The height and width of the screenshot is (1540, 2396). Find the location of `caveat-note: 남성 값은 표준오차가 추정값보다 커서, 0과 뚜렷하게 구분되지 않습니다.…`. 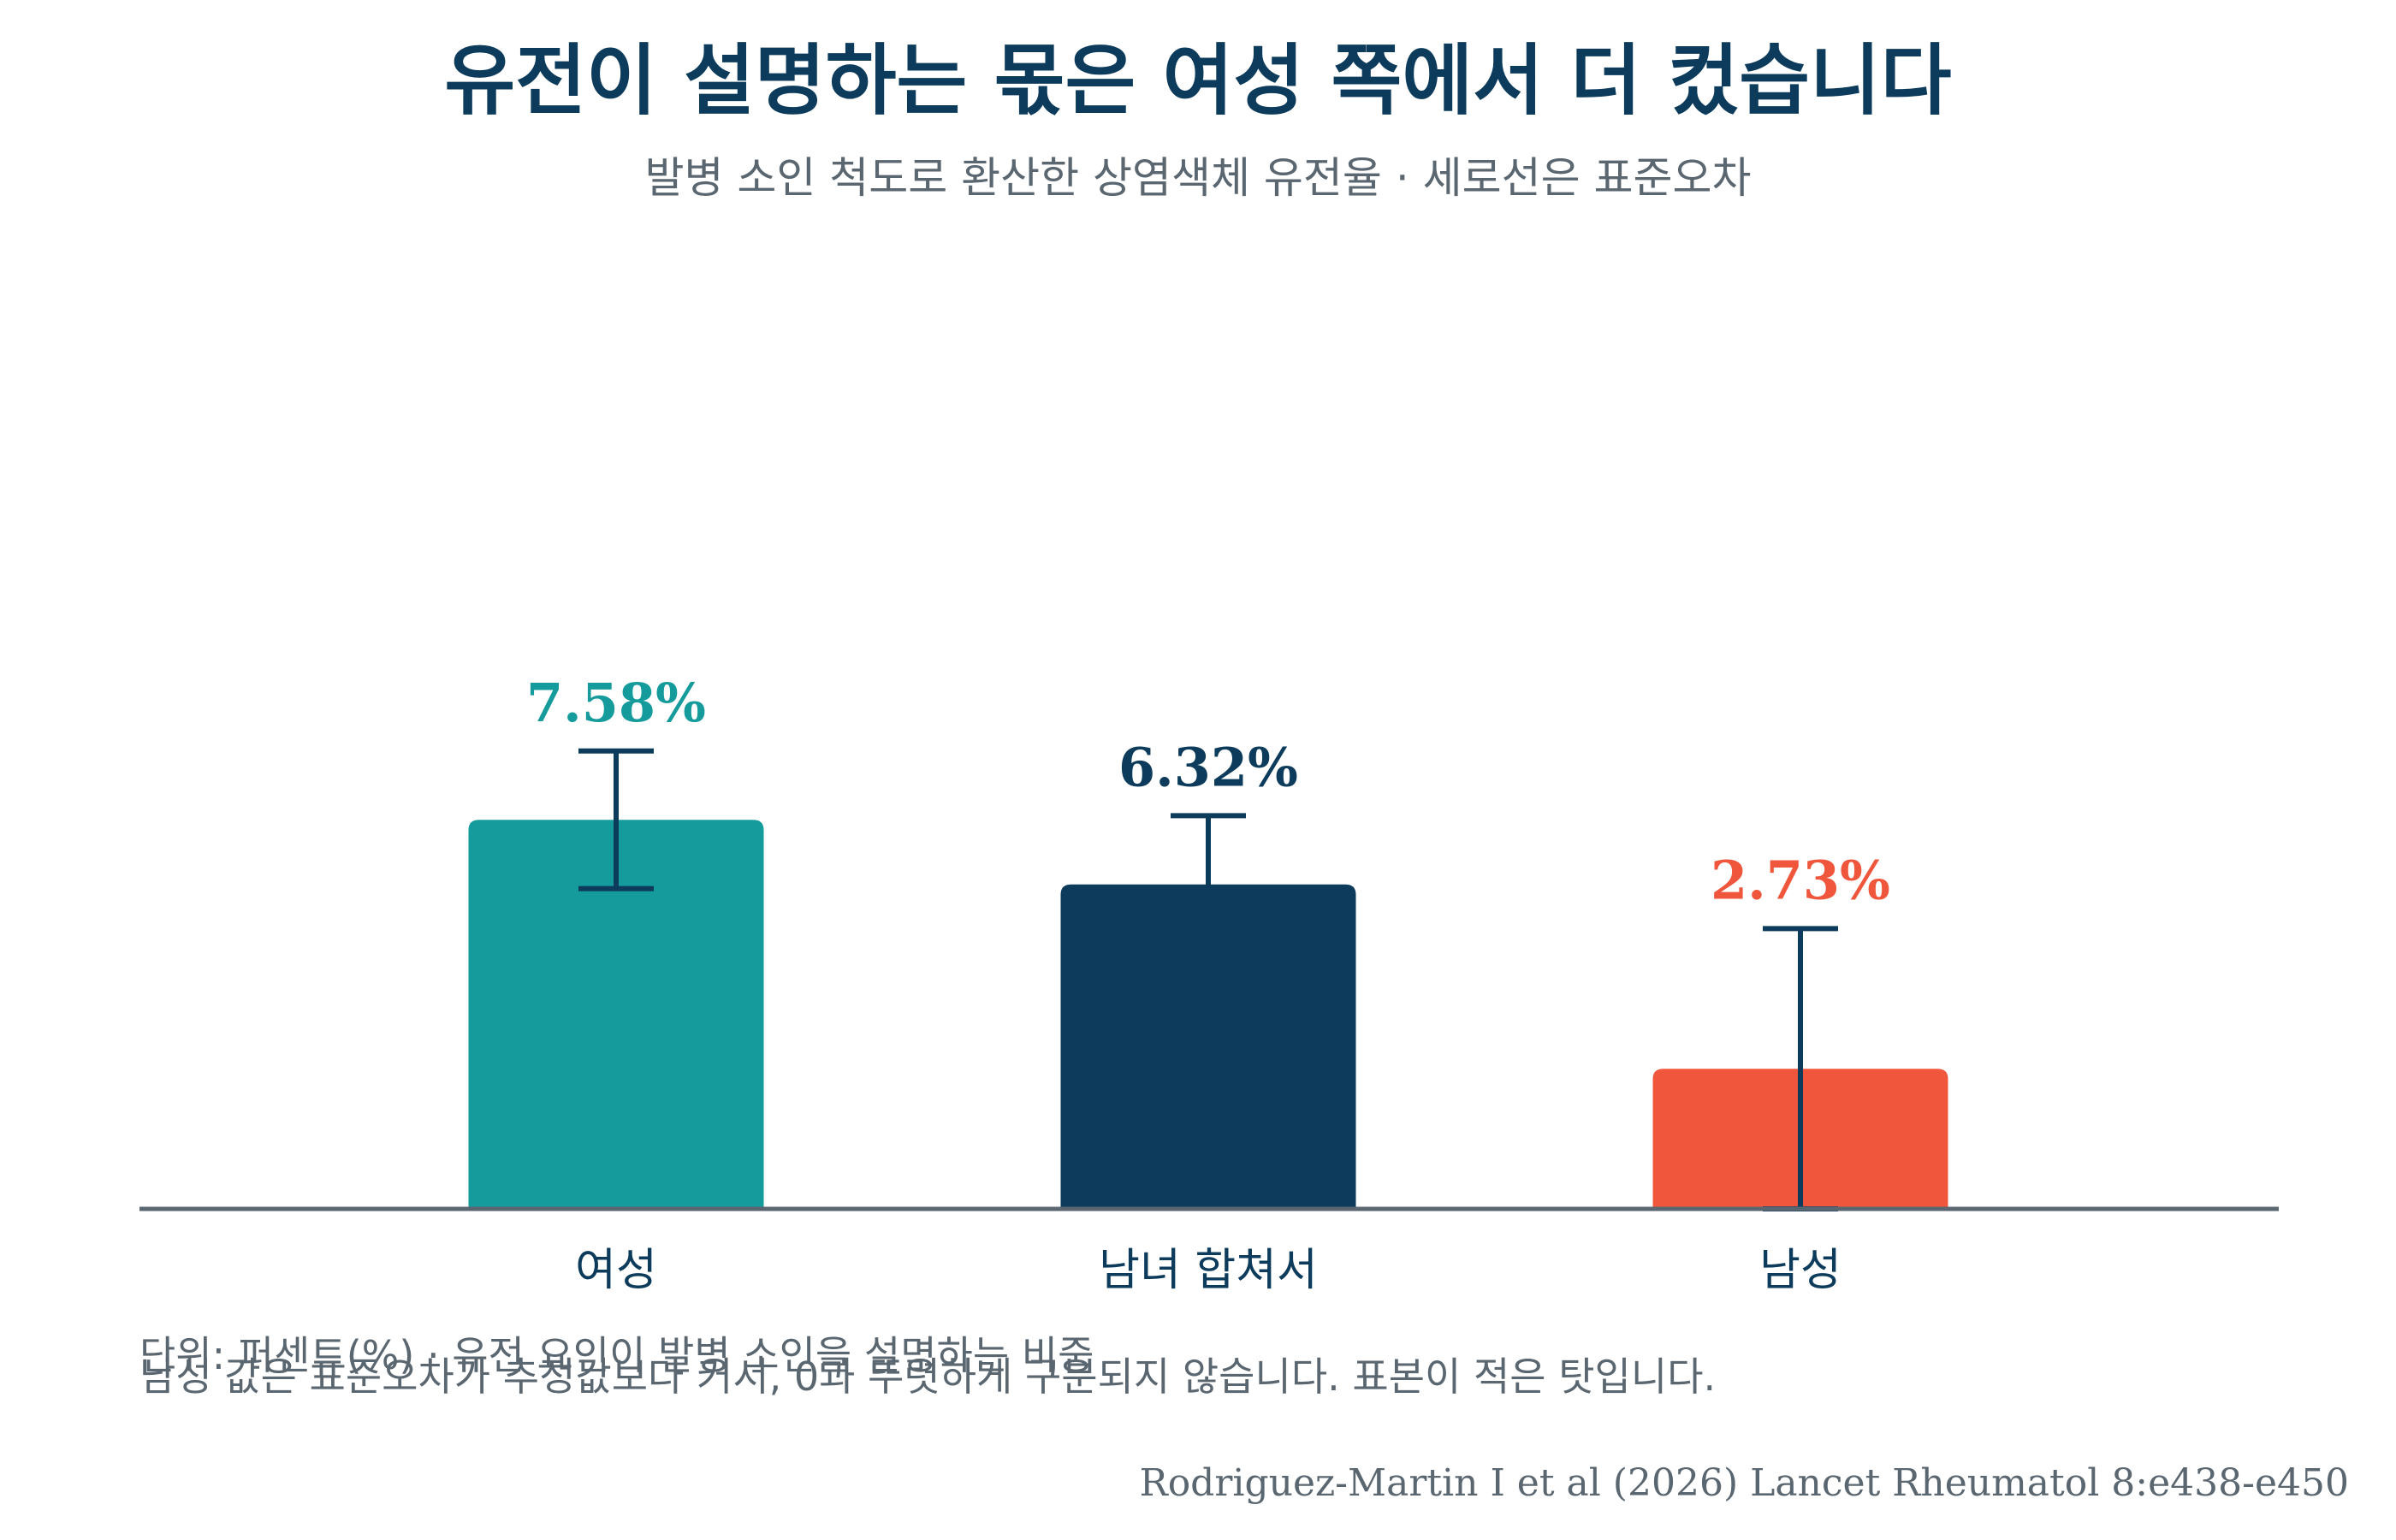

caveat-note: 남성 값은 표준오차가 추정값보다 커서, 0과 뚜렷하게 구분되지 않습니다.… is located at coordinates (927, 1376).